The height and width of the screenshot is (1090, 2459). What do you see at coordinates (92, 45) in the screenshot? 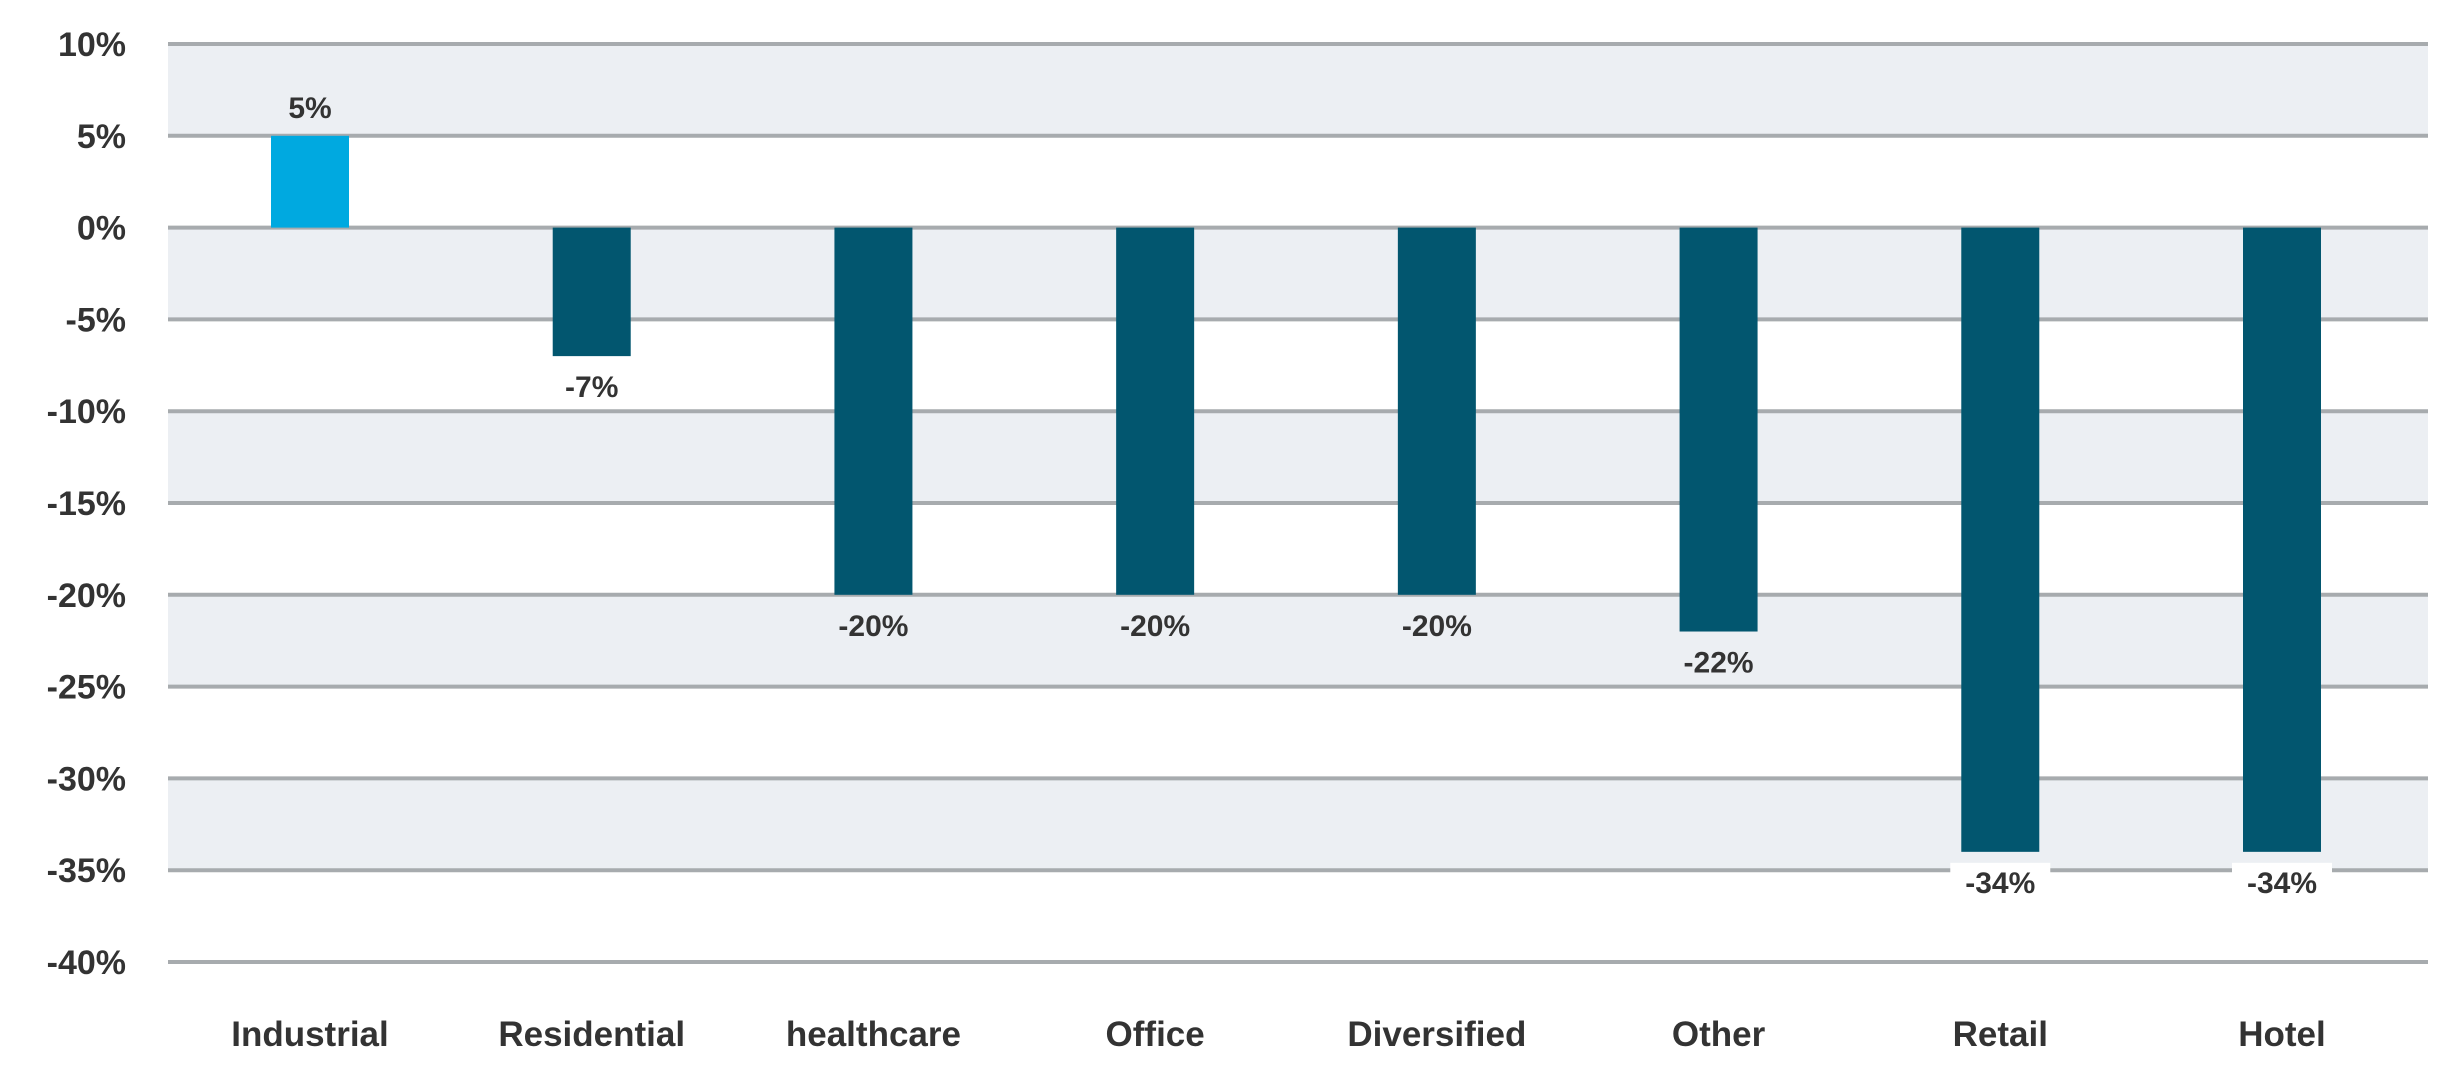
I see `y-tick-label: 10%` at bounding box center [92, 45].